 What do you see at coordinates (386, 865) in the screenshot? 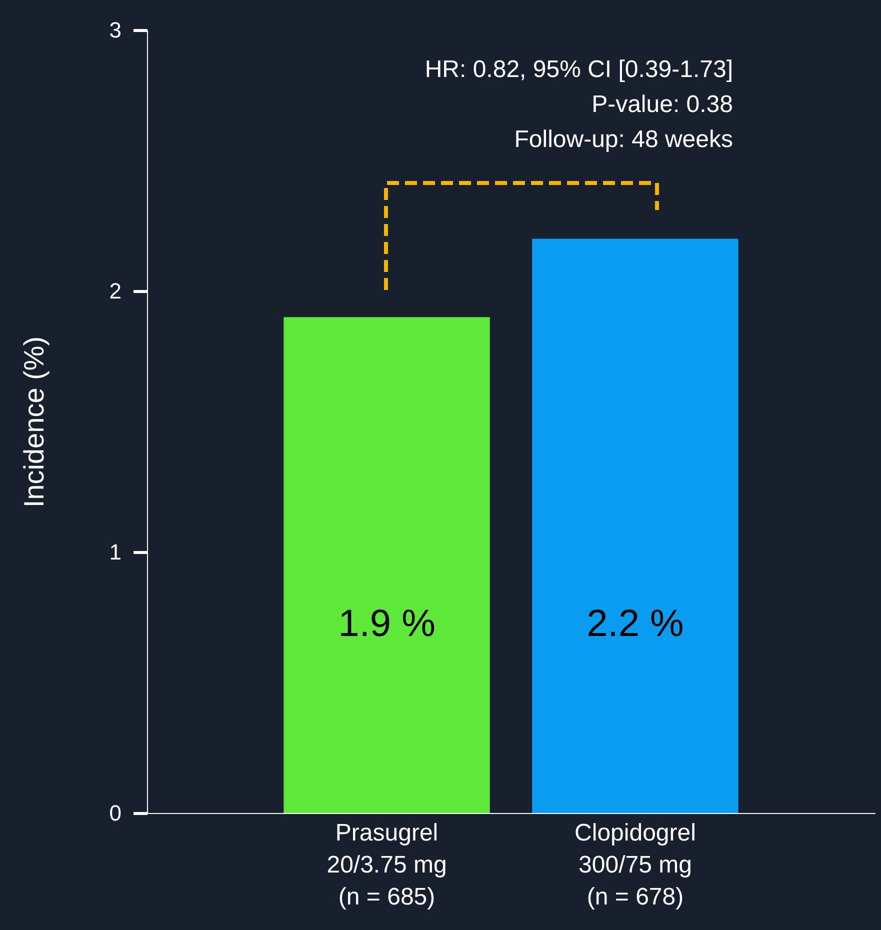
I see `x-tick-label: Prasugrel 20/3.75 mg (n = 685)` at bounding box center [386, 865].